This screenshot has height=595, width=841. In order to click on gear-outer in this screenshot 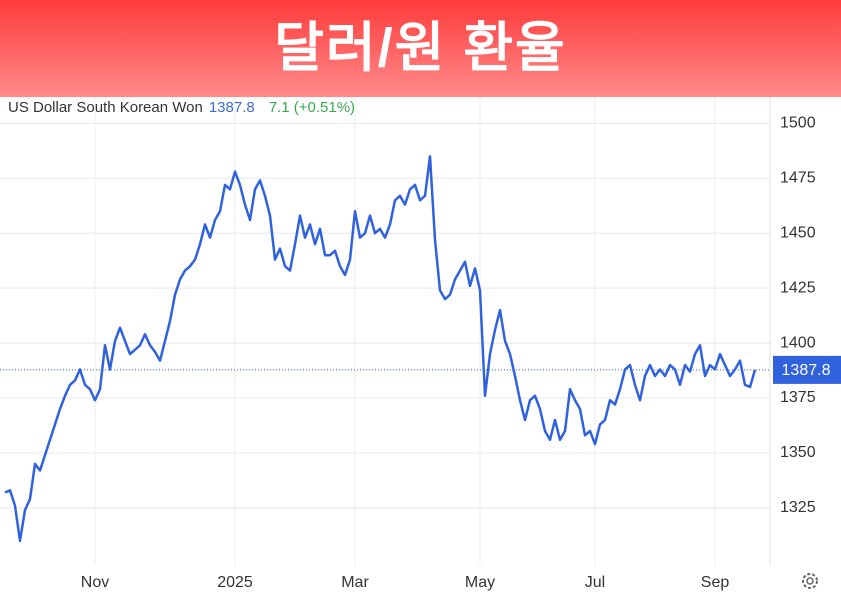, I will do `click(810, 581)`.